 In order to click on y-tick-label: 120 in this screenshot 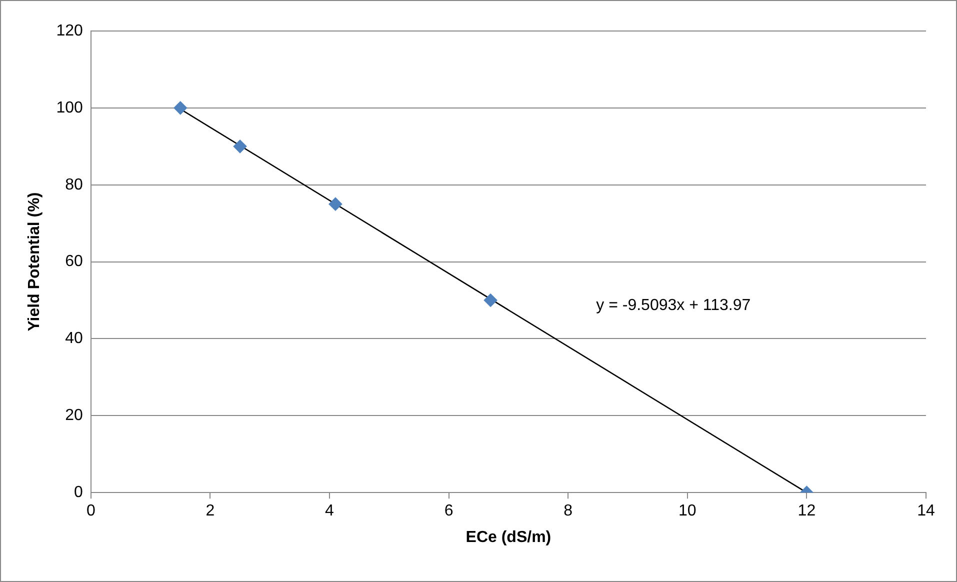, I will do `click(69, 31)`.